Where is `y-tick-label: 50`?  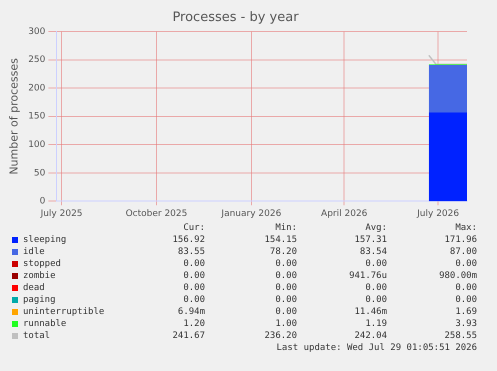 y-tick-label: 50 is located at coordinates (40, 173).